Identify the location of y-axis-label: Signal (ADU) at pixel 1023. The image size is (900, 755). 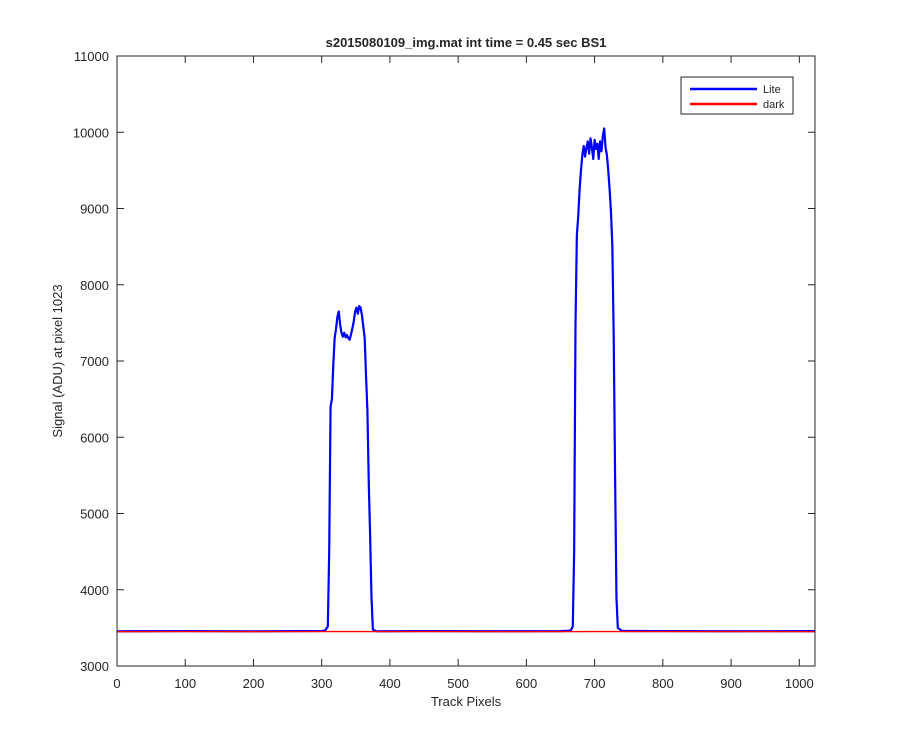
(57, 360).